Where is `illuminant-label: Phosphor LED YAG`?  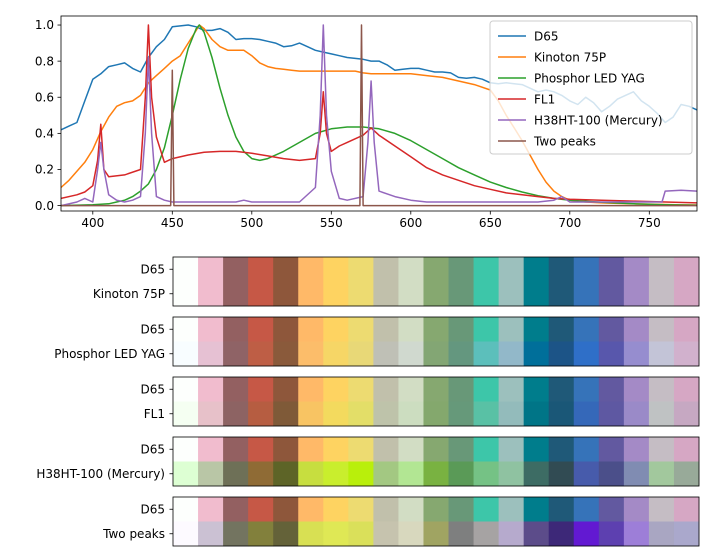
illuminant-label: Phosphor LED YAG is located at coordinates (109, 354).